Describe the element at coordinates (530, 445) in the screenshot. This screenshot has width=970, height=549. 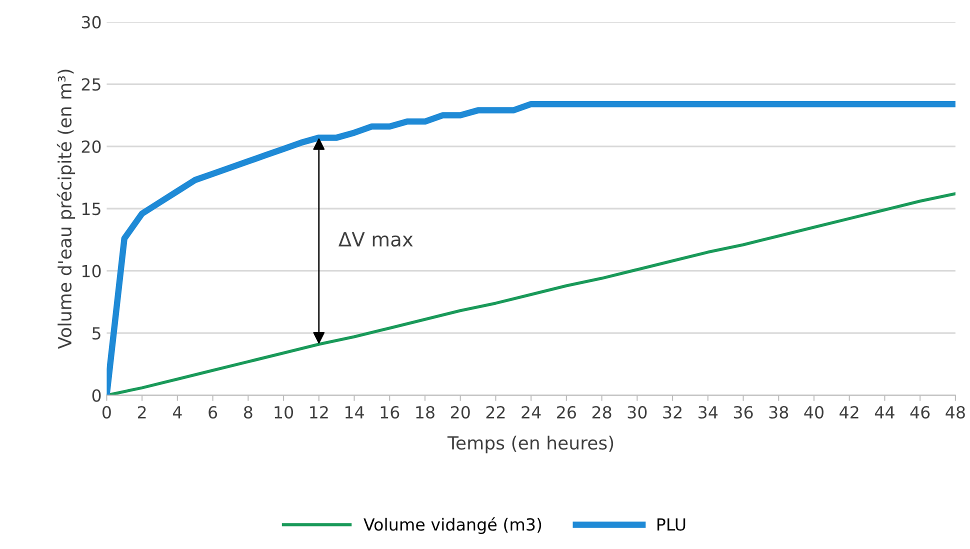
I see `x-axis-title: Temps (en heures)` at that location.